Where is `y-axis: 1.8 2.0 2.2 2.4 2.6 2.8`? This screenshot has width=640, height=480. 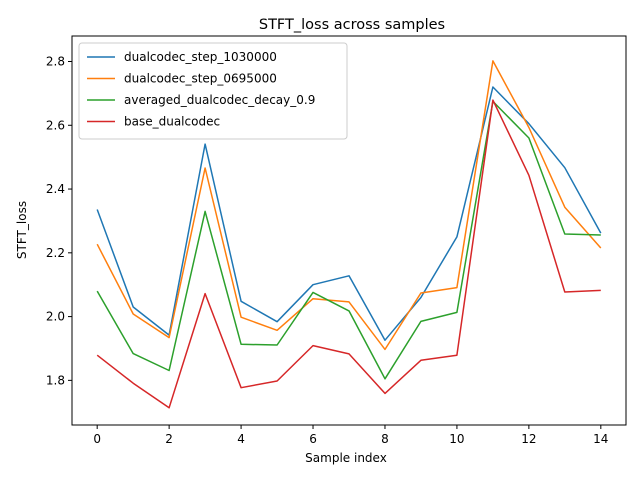
y-axis: 1.8 2.0 2.2 2.4 2.6 2.8 is located at coordinates (59, 221).